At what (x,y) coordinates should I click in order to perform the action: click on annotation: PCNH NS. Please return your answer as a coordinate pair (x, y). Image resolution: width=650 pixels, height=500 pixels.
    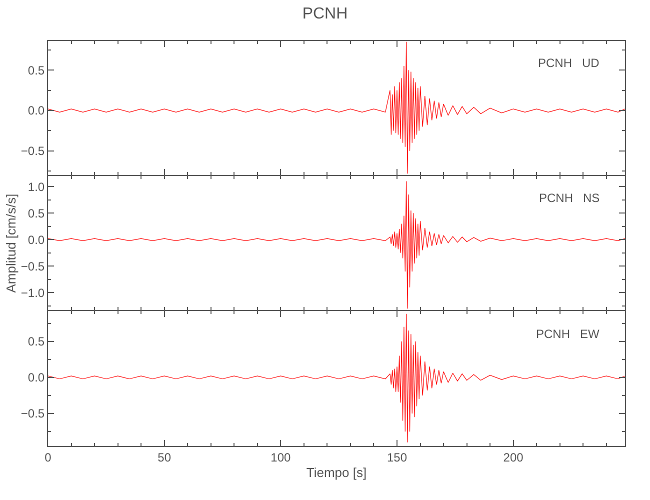
    Looking at the image, I should click on (569, 198).